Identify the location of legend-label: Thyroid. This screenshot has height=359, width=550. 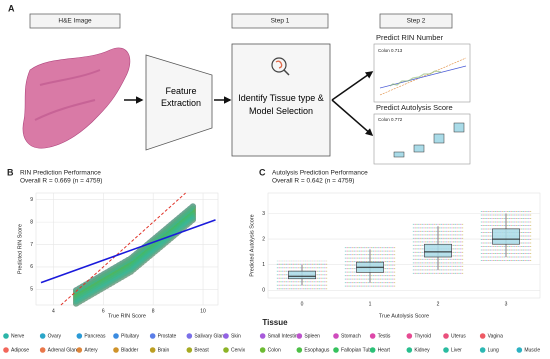
(422, 336).